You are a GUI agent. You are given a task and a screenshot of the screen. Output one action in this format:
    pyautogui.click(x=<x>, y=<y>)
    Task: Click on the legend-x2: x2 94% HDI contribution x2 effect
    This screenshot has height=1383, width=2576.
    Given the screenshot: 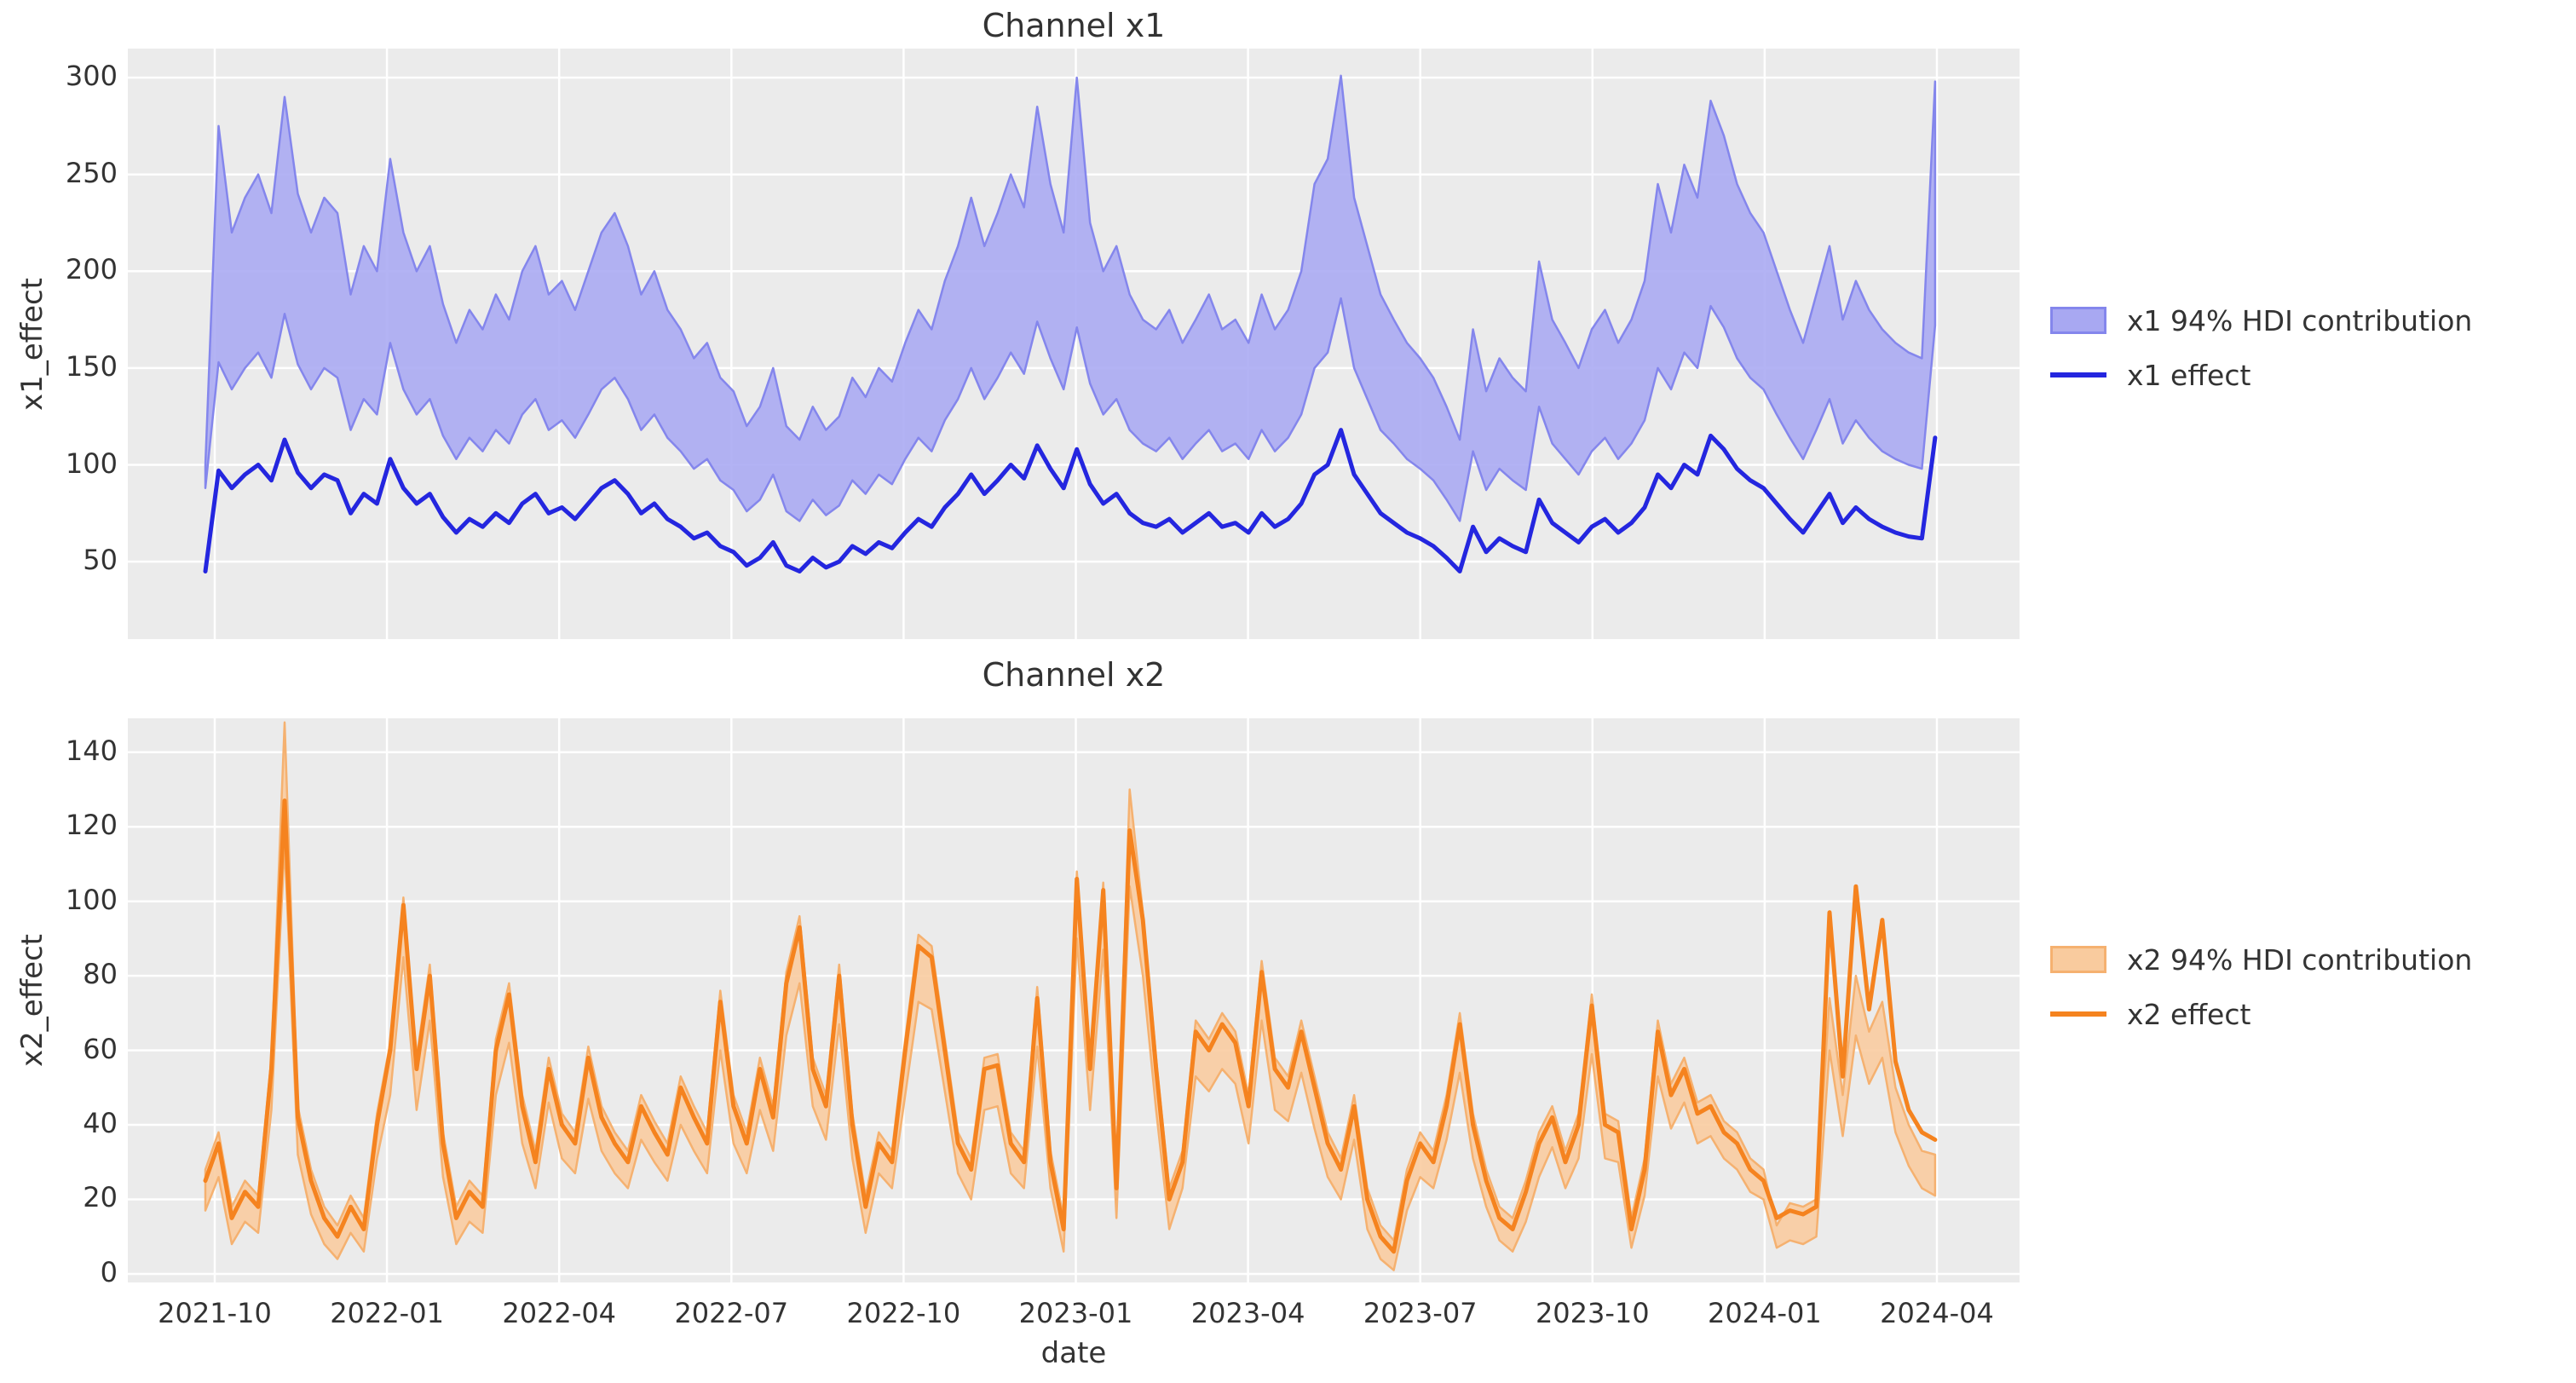 What is the action you would take?
    pyautogui.click(x=2261, y=986)
    